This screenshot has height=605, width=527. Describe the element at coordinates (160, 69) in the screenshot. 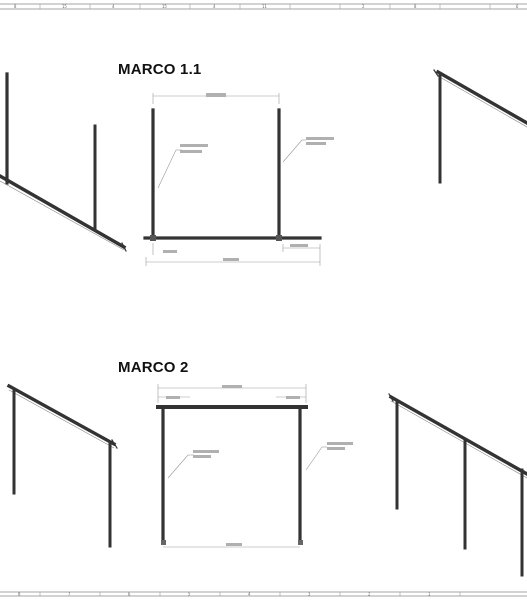

I see `view-title-marco-1-1: MARCO 1.1` at that location.